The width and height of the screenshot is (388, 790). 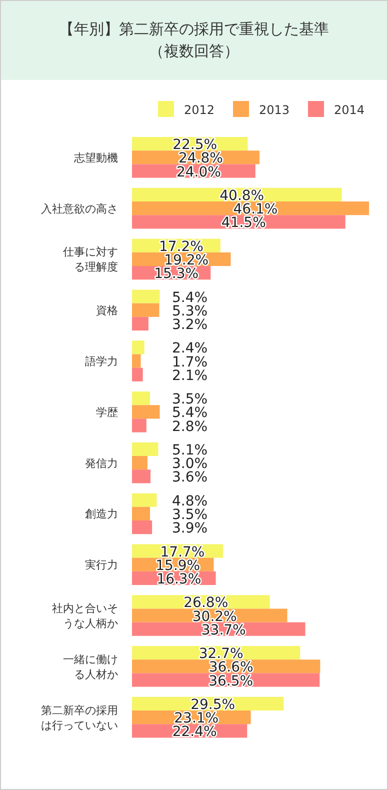 I want to click on data-label: 22.5%, so click(x=195, y=145).